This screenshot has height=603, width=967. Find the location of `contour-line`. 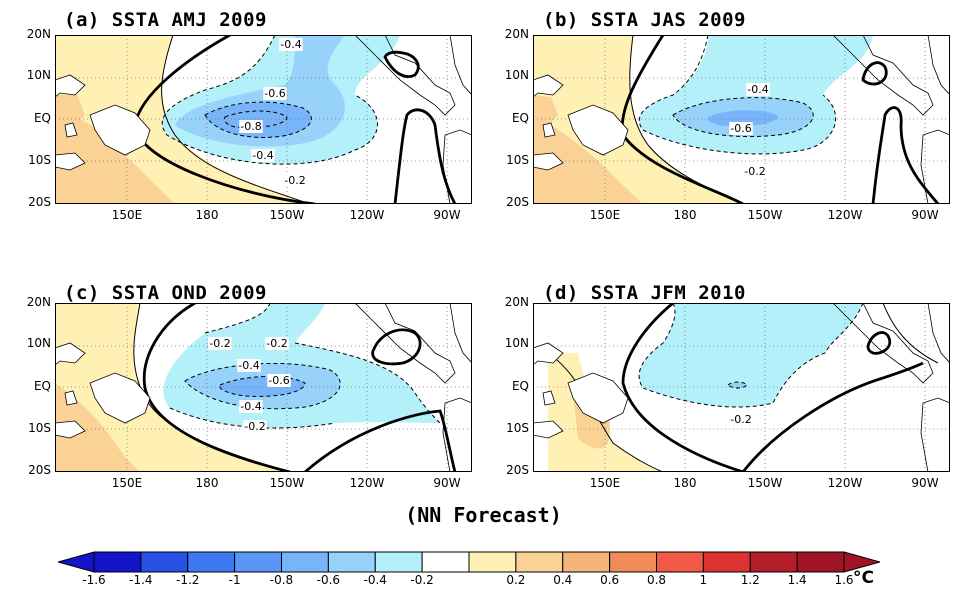

contour-line is located at coordinates (910, 333).